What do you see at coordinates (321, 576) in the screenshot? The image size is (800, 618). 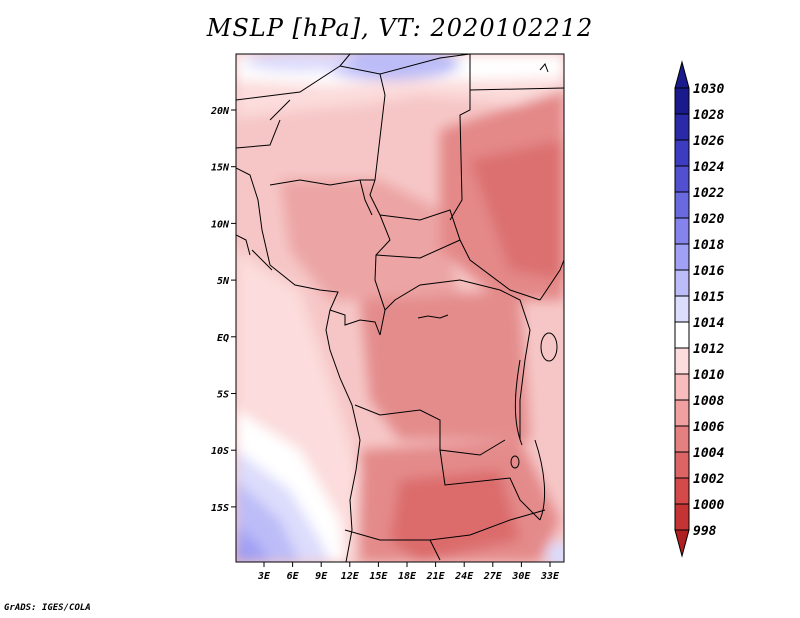 I see `lon-tick-label: 9E` at bounding box center [321, 576].